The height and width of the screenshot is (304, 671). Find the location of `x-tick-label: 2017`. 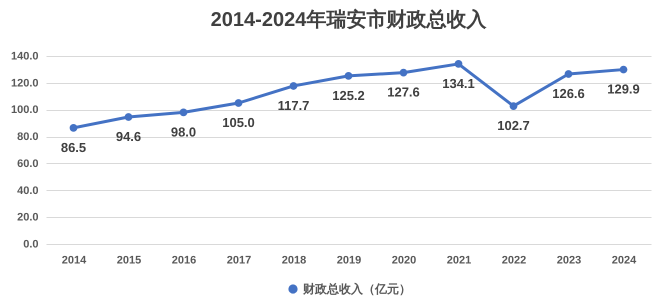

x-tick-label: 2017 is located at coordinates (239, 260).